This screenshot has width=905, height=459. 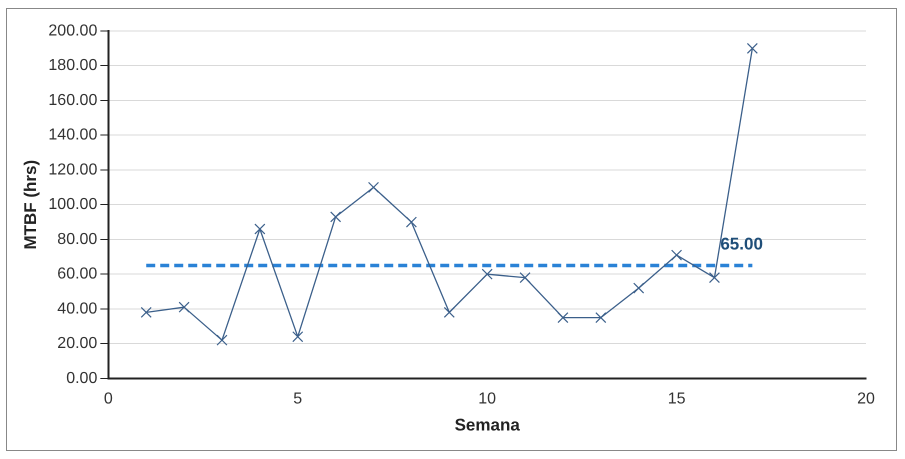 What do you see at coordinates (73, 169) in the screenshot?
I see `y-tick-label: 120.00` at bounding box center [73, 169].